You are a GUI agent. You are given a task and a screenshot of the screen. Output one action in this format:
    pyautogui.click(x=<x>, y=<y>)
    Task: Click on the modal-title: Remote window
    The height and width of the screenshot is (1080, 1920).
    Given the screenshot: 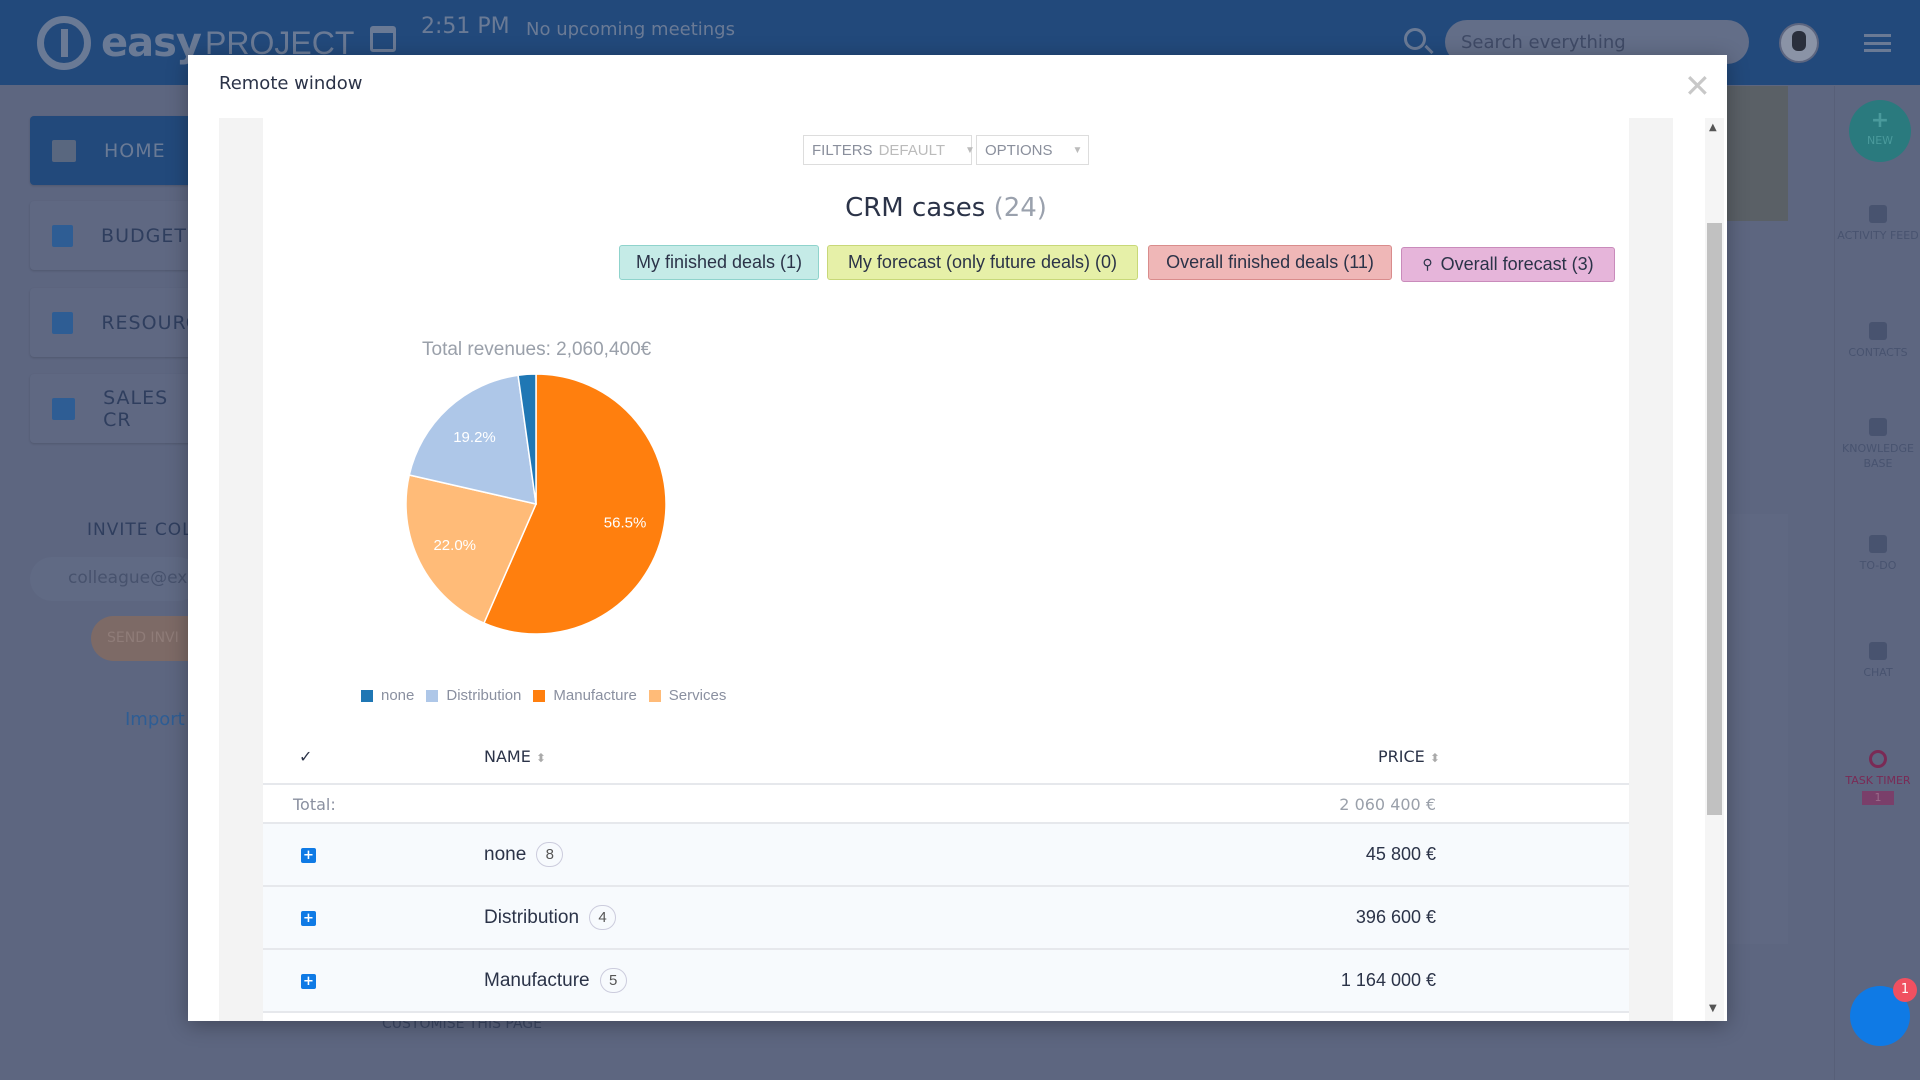 What is the action you would take?
    pyautogui.click(x=291, y=83)
    